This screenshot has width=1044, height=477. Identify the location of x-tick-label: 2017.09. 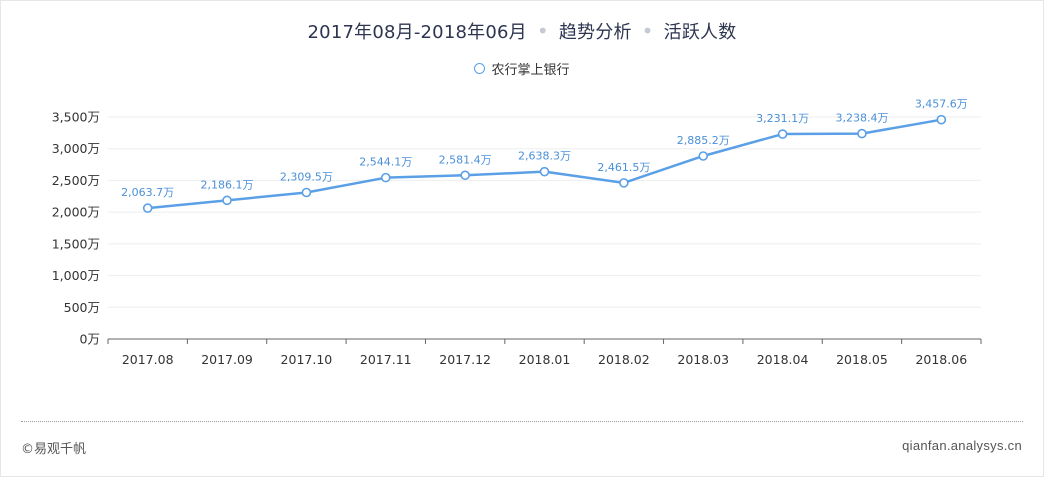
(227, 359).